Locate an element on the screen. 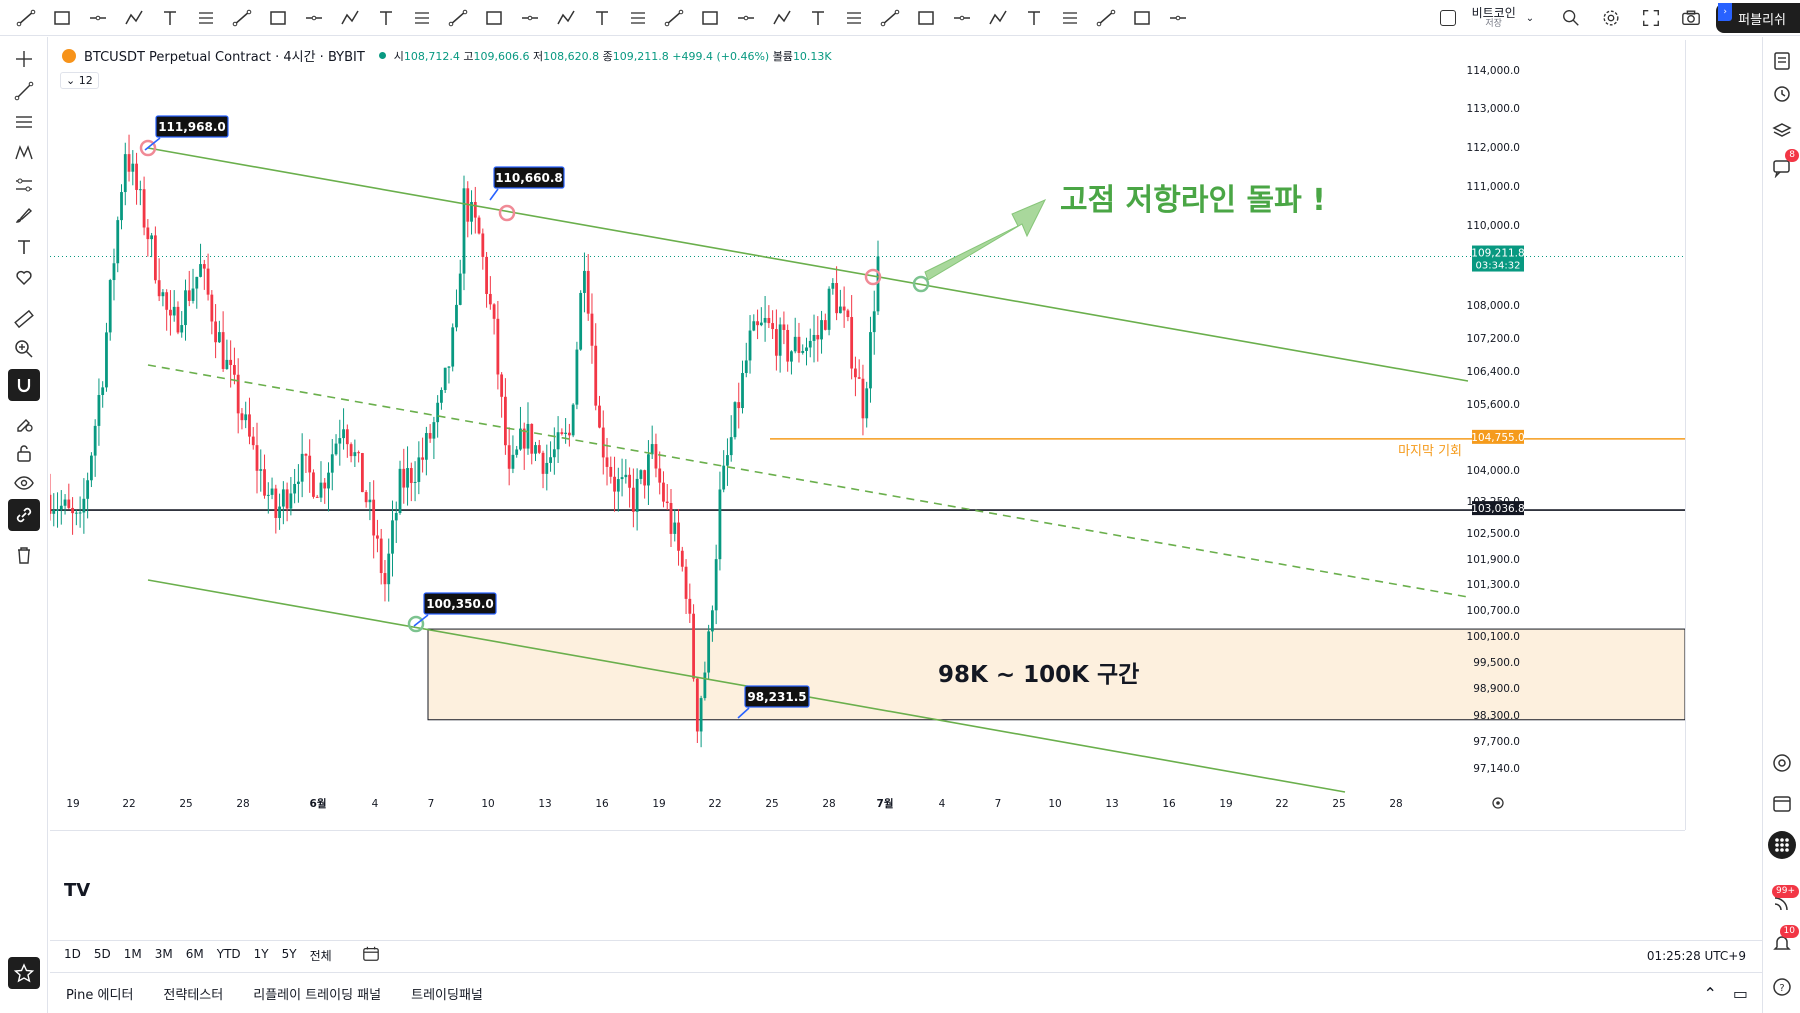  horizontal-line-icon is located at coordinates (206, 18).